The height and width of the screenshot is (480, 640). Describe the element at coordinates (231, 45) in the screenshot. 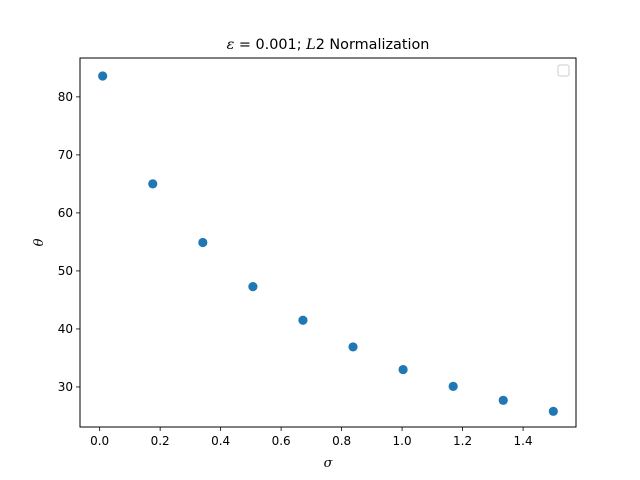

I see `title-epsilon: ε` at that location.